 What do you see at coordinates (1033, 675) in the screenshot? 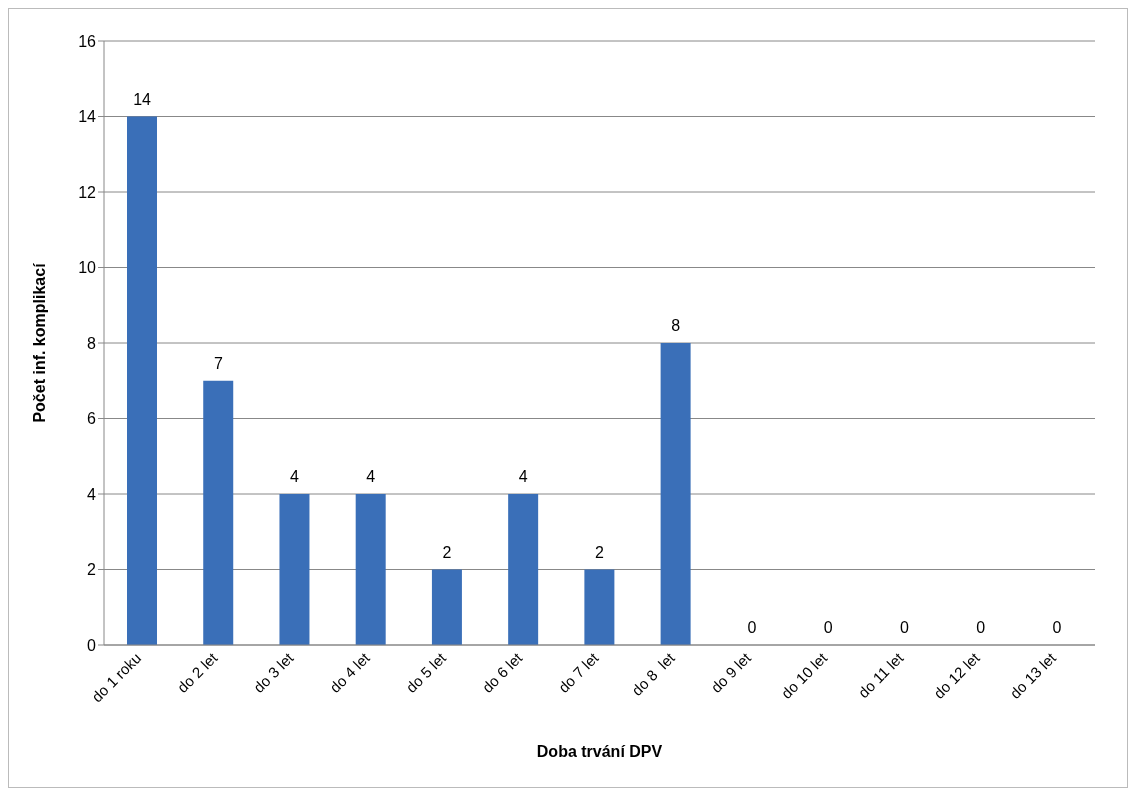
I see `x-tick-label: do 13 let` at bounding box center [1033, 675].